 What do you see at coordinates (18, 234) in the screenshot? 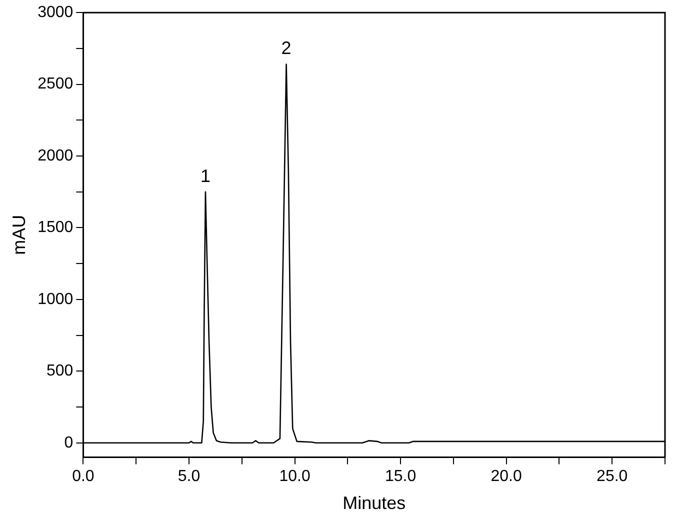
I see `y-axis-title: mAU` at bounding box center [18, 234].